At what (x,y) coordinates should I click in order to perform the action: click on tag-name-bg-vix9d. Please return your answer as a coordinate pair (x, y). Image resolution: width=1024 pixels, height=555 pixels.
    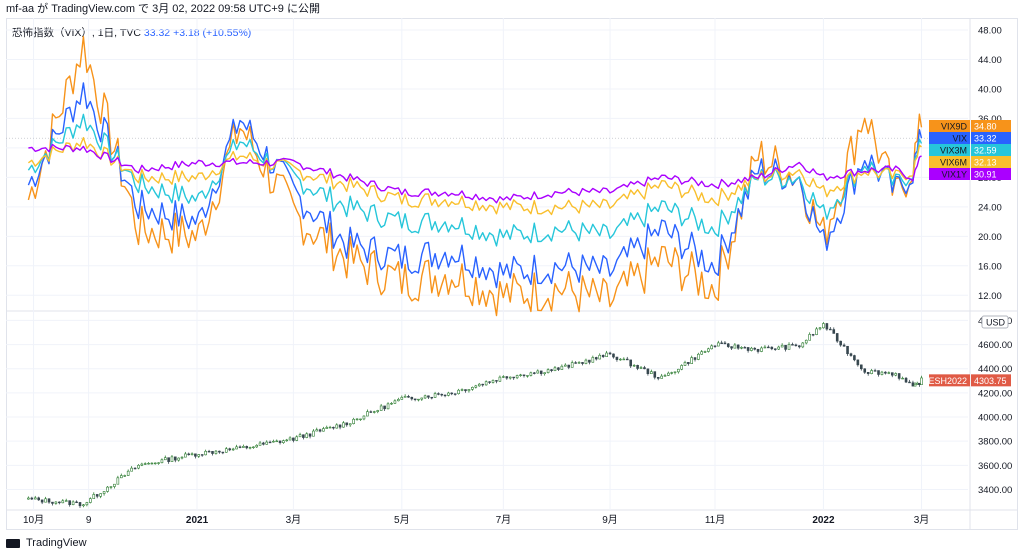
    Looking at the image, I should click on (949, 126).